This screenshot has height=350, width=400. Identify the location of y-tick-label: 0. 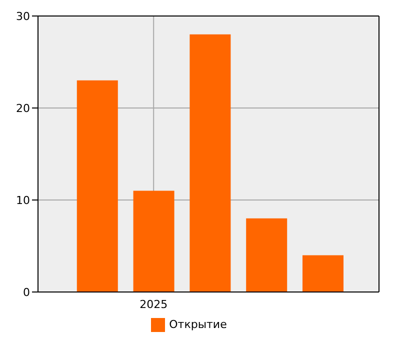
(26, 292).